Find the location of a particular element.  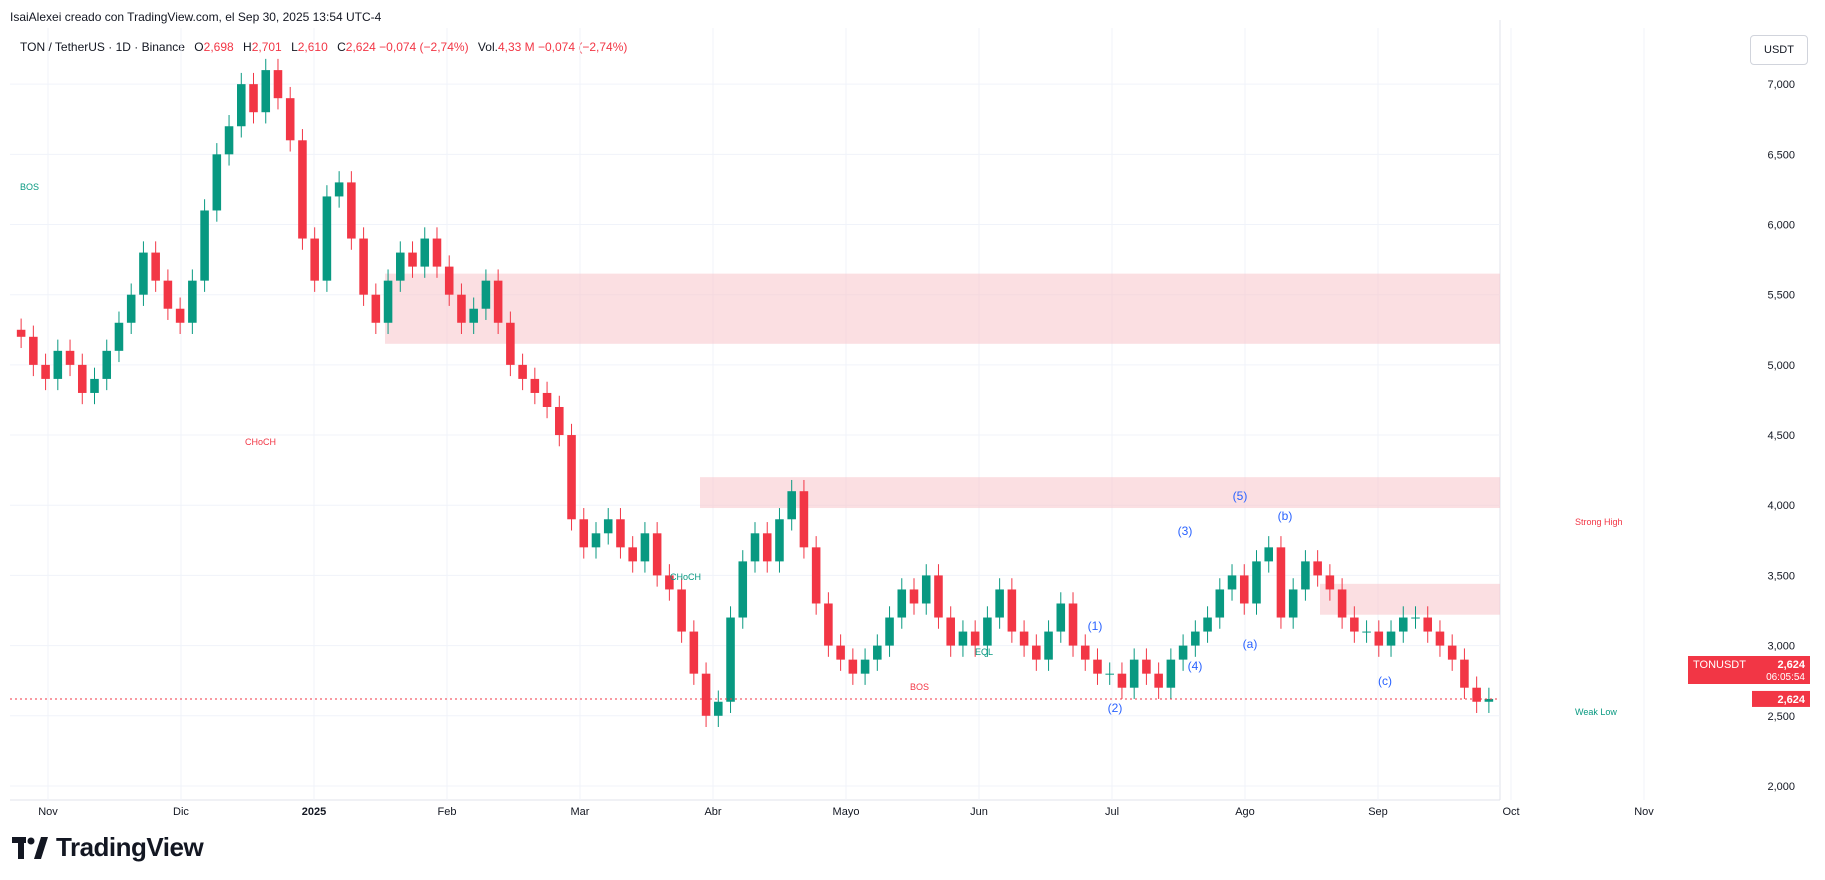

change-value: −0,074 (−2,74%) is located at coordinates (424, 47).